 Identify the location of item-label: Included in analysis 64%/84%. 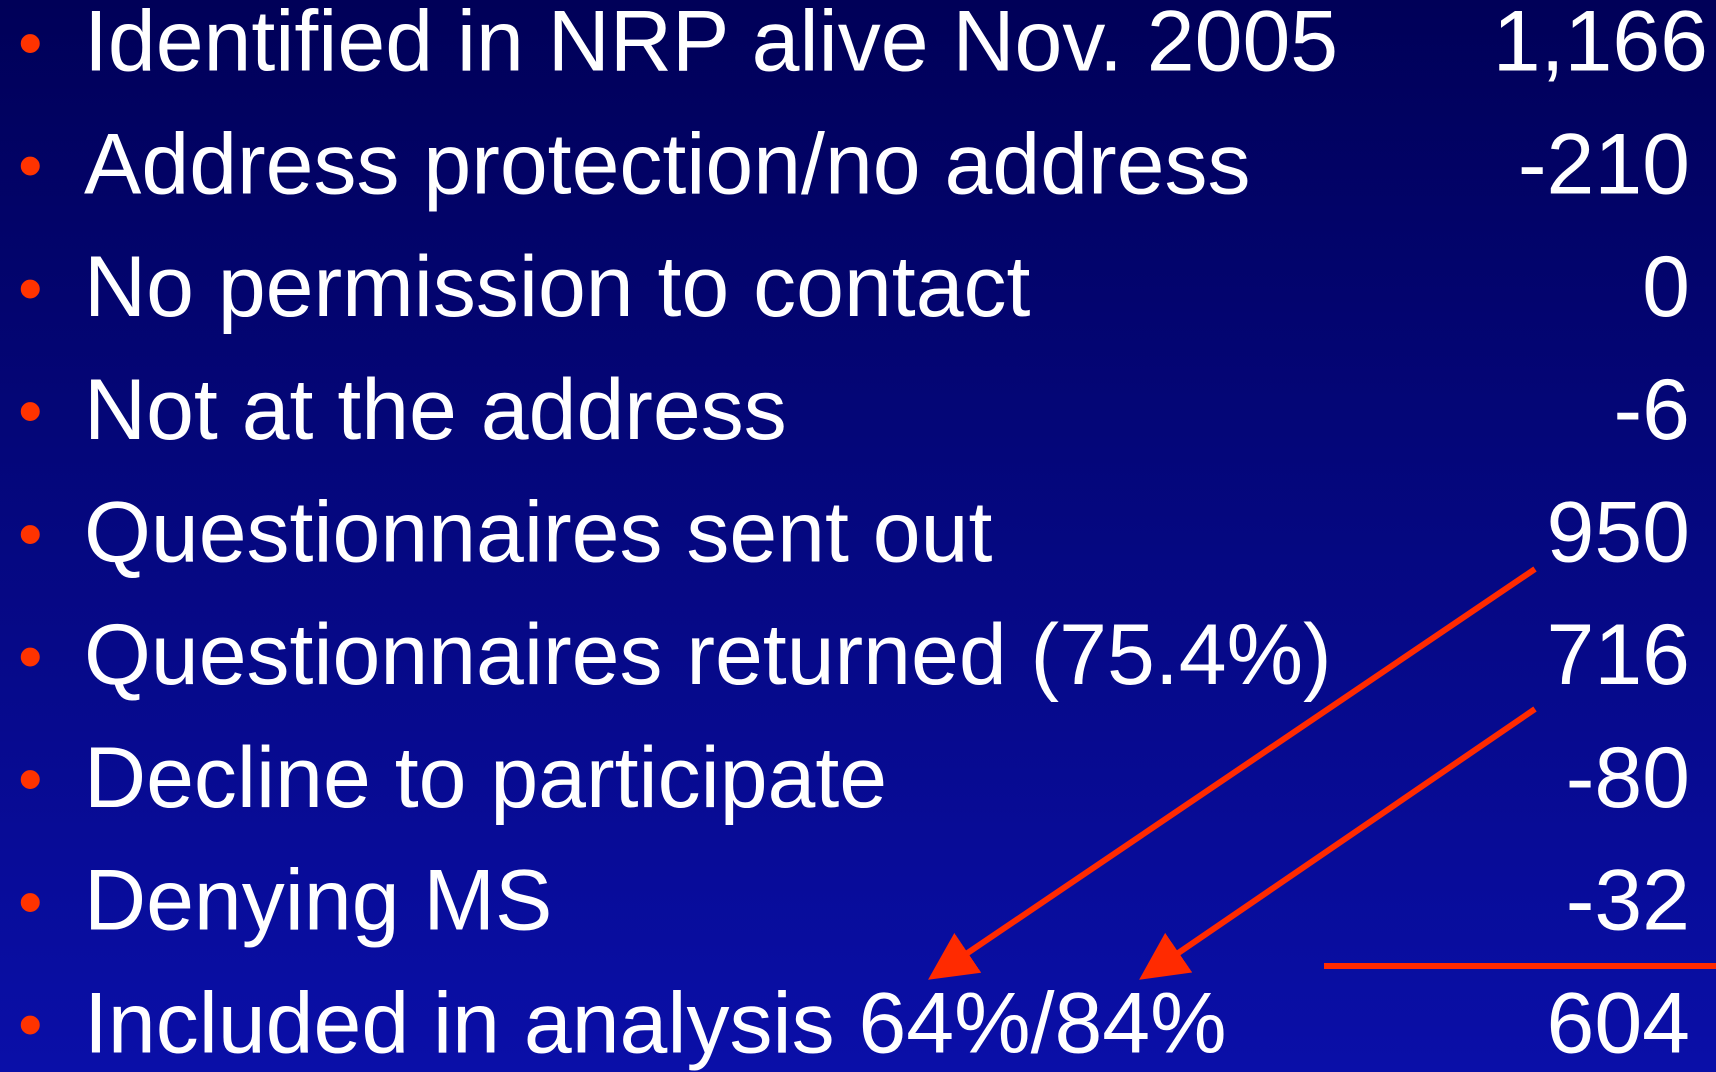
(655, 1023).